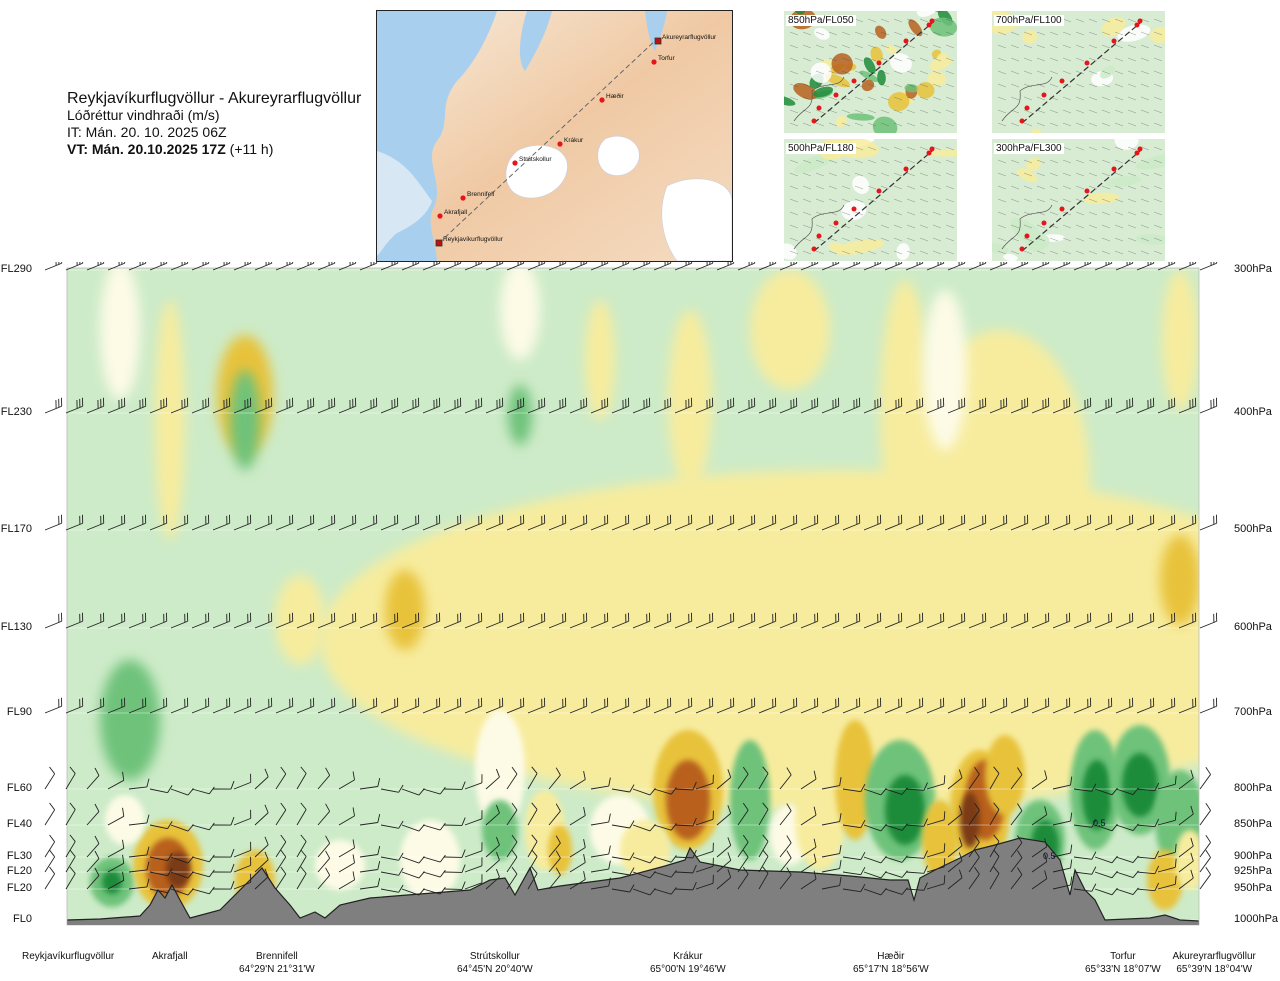  Describe the element at coordinates (439, 243) in the screenshot. I see `route-airport-marker` at that location.